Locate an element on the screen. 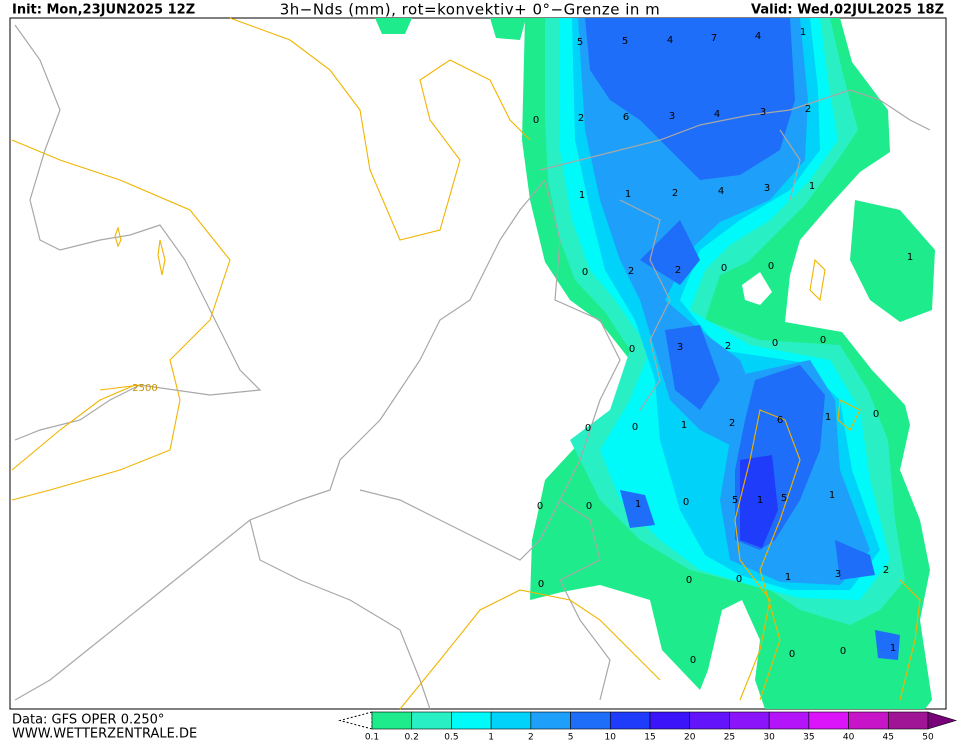 The height and width of the screenshot is (745, 959). colorbar-label: 35 is located at coordinates (808, 737).